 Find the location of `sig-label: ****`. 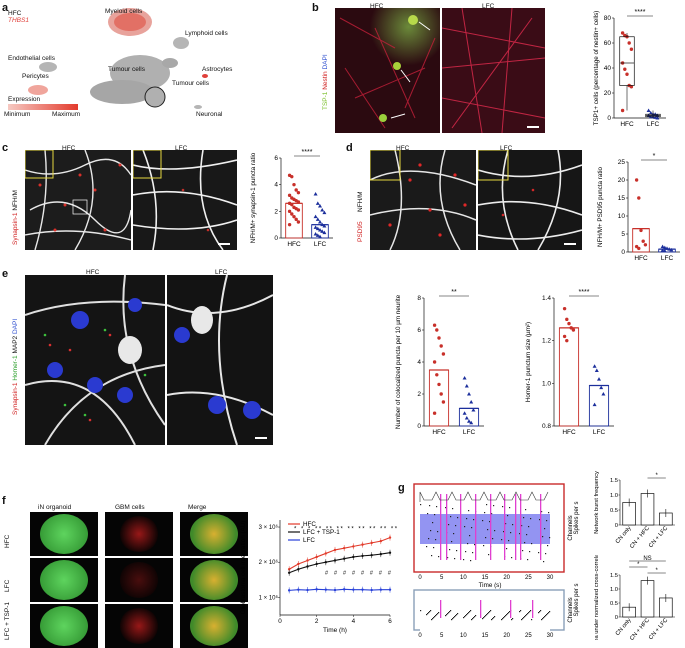

sig-label: **** is located at coordinates (584, 292).